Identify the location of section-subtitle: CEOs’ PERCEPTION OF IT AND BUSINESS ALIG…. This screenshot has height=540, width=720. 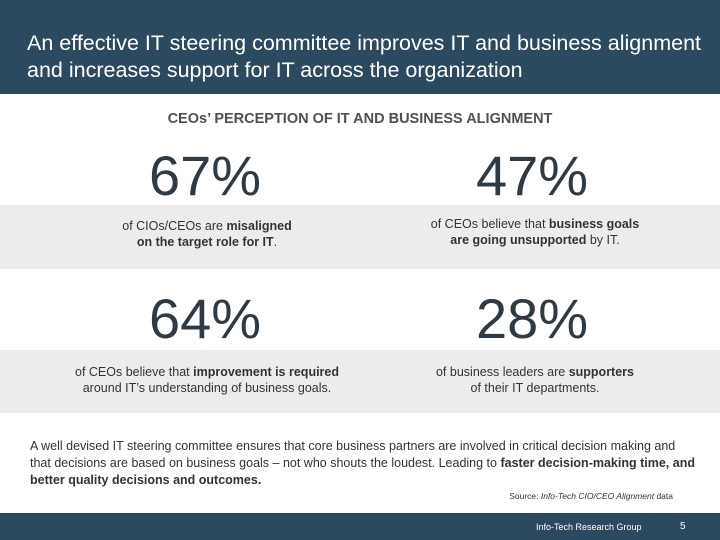
(360, 119).